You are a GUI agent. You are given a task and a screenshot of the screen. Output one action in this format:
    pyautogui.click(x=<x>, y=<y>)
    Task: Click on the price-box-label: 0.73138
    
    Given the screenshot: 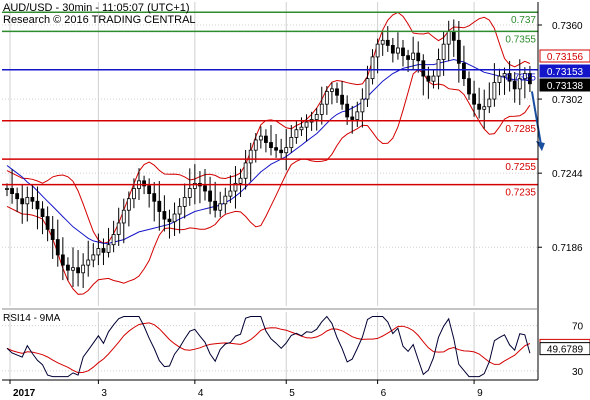 What is the action you would take?
    pyautogui.click(x=565, y=86)
    